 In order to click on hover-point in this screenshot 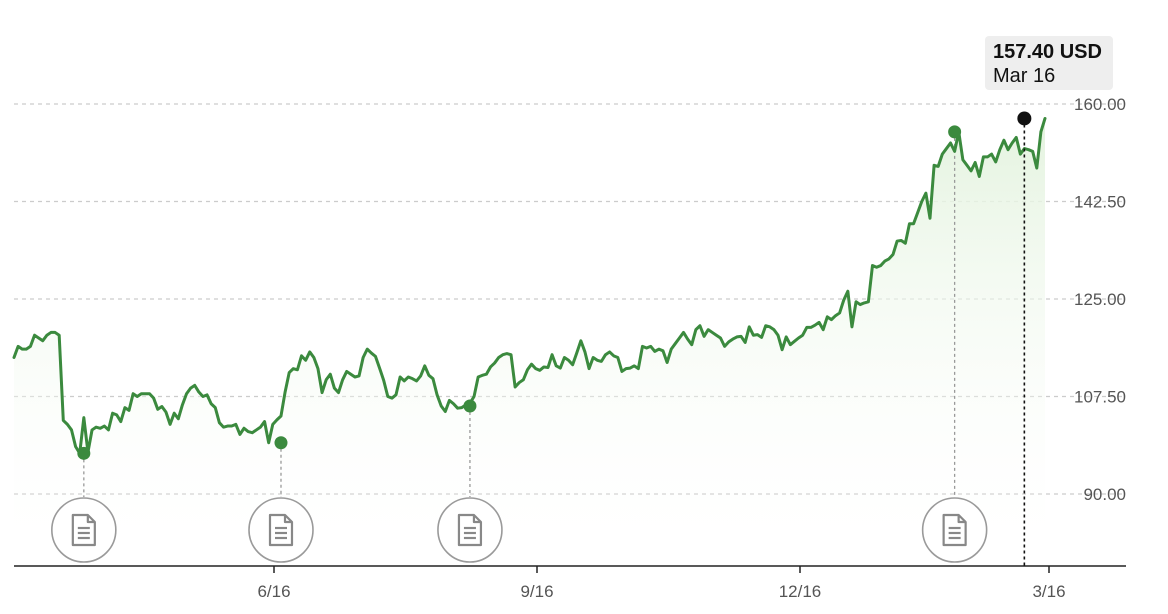, I will do `click(1024, 118)`.